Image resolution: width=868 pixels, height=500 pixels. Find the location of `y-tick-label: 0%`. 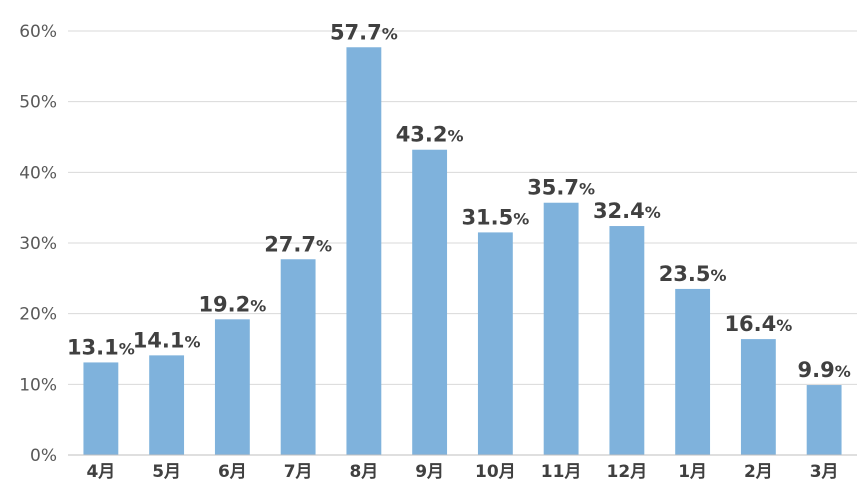

y-tick-label: 0% is located at coordinates (43, 456).